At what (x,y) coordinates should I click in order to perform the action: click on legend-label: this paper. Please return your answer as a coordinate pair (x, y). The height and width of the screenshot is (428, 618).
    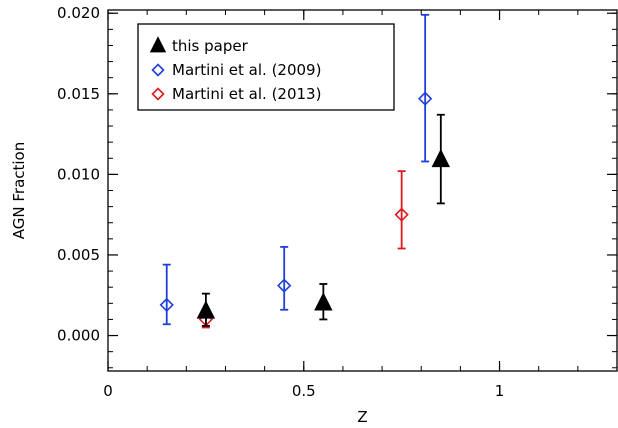
    Looking at the image, I should click on (210, 46).